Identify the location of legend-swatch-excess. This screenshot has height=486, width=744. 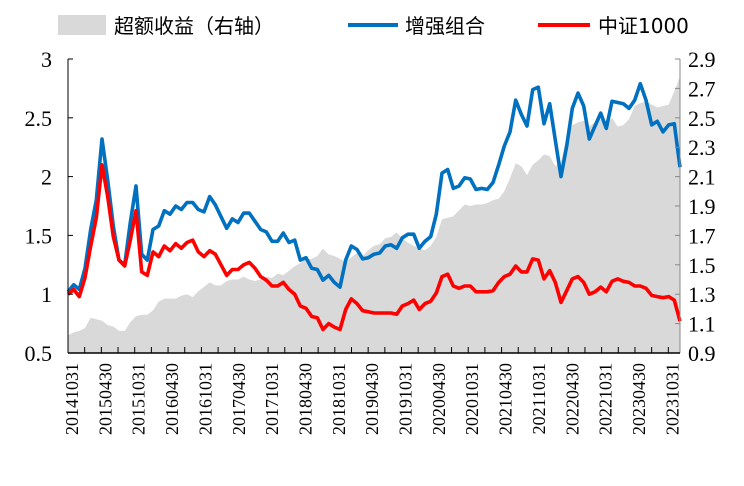
(82, 25).